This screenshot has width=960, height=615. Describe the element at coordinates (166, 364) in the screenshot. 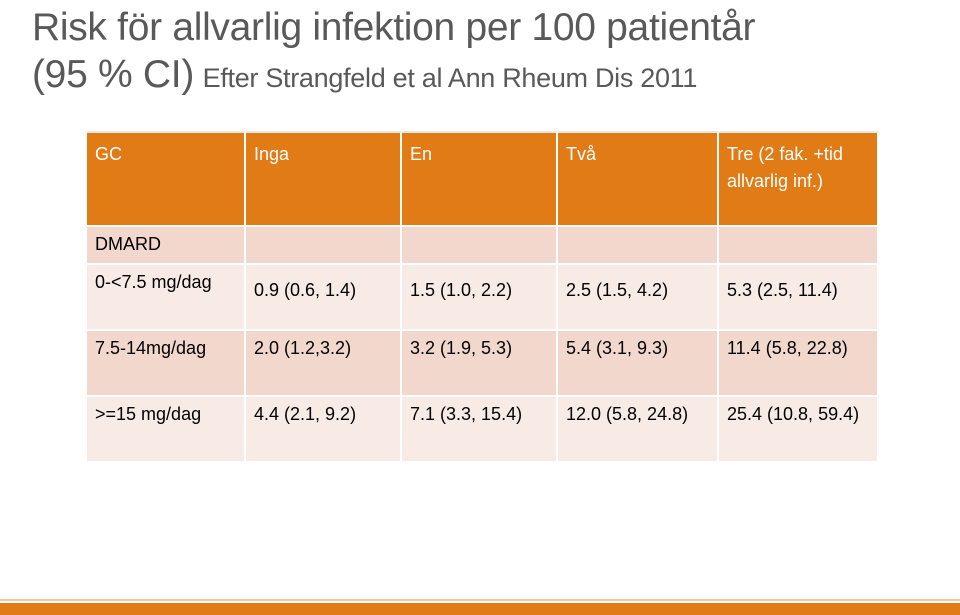

I see `row-label: 7.5-14mg/dag` at that location.